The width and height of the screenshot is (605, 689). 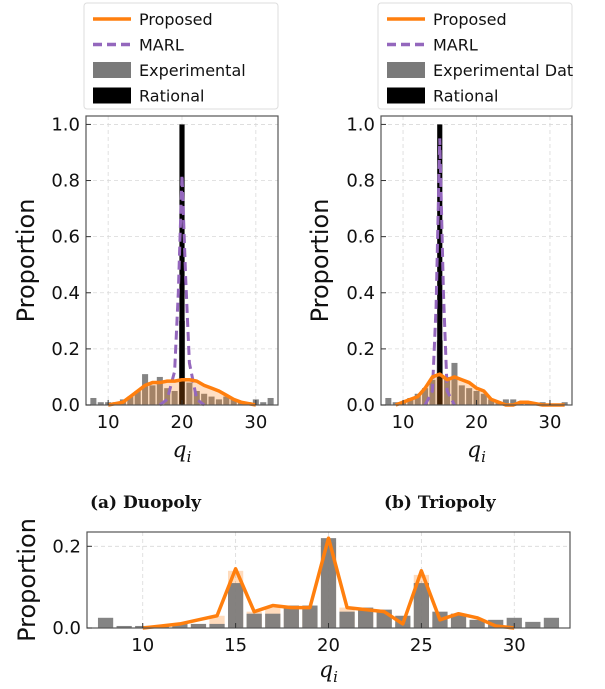 What do you see at coordinates (235, 645) in the screenshot?
I see `x-tick-label: 15` at bounding box center [235, 645].